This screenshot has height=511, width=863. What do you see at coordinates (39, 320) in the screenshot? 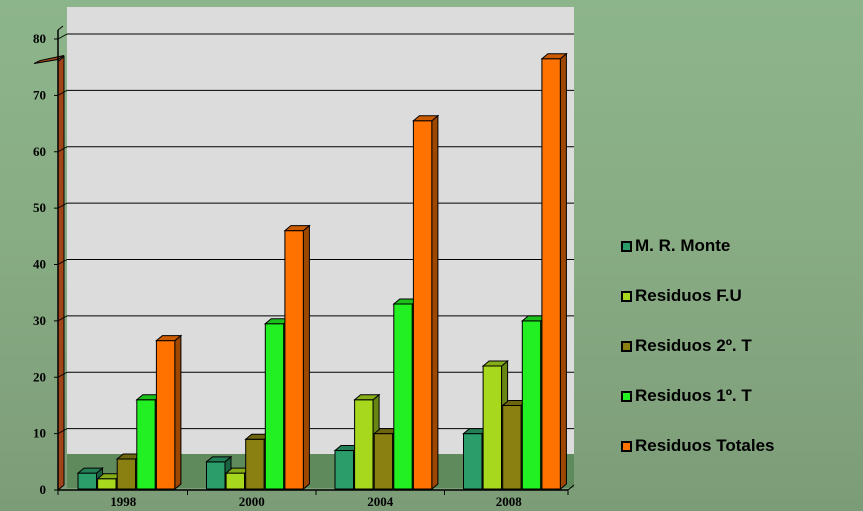
I see `y-tick-label: 30` at bounding box center [39, 320].